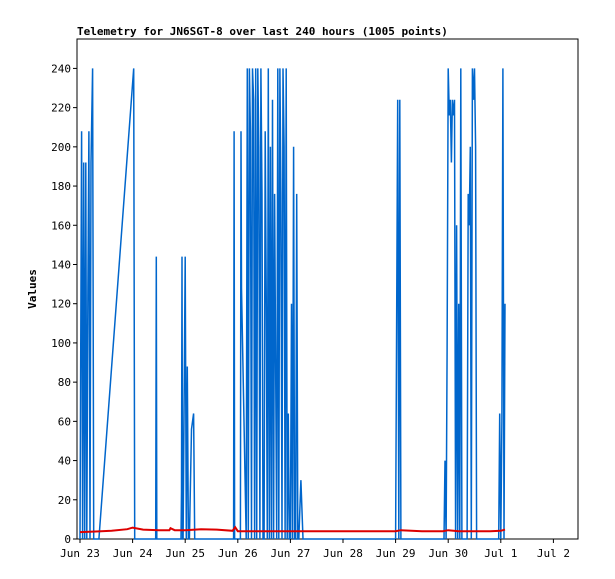 This screenshot has height=579, width=615. I want to click on y-axis: 0 20 40 60 80 100 120 140 160 180 200 220 240, so click(64, 304).